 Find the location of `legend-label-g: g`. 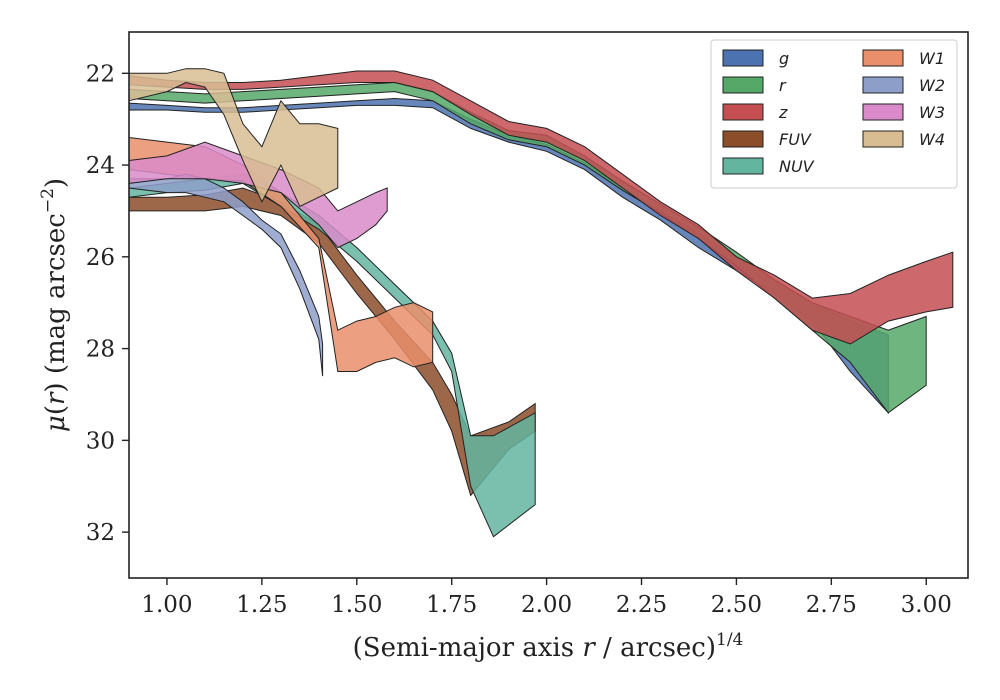

legend-label-g: g is located at coordinates (784, 58).